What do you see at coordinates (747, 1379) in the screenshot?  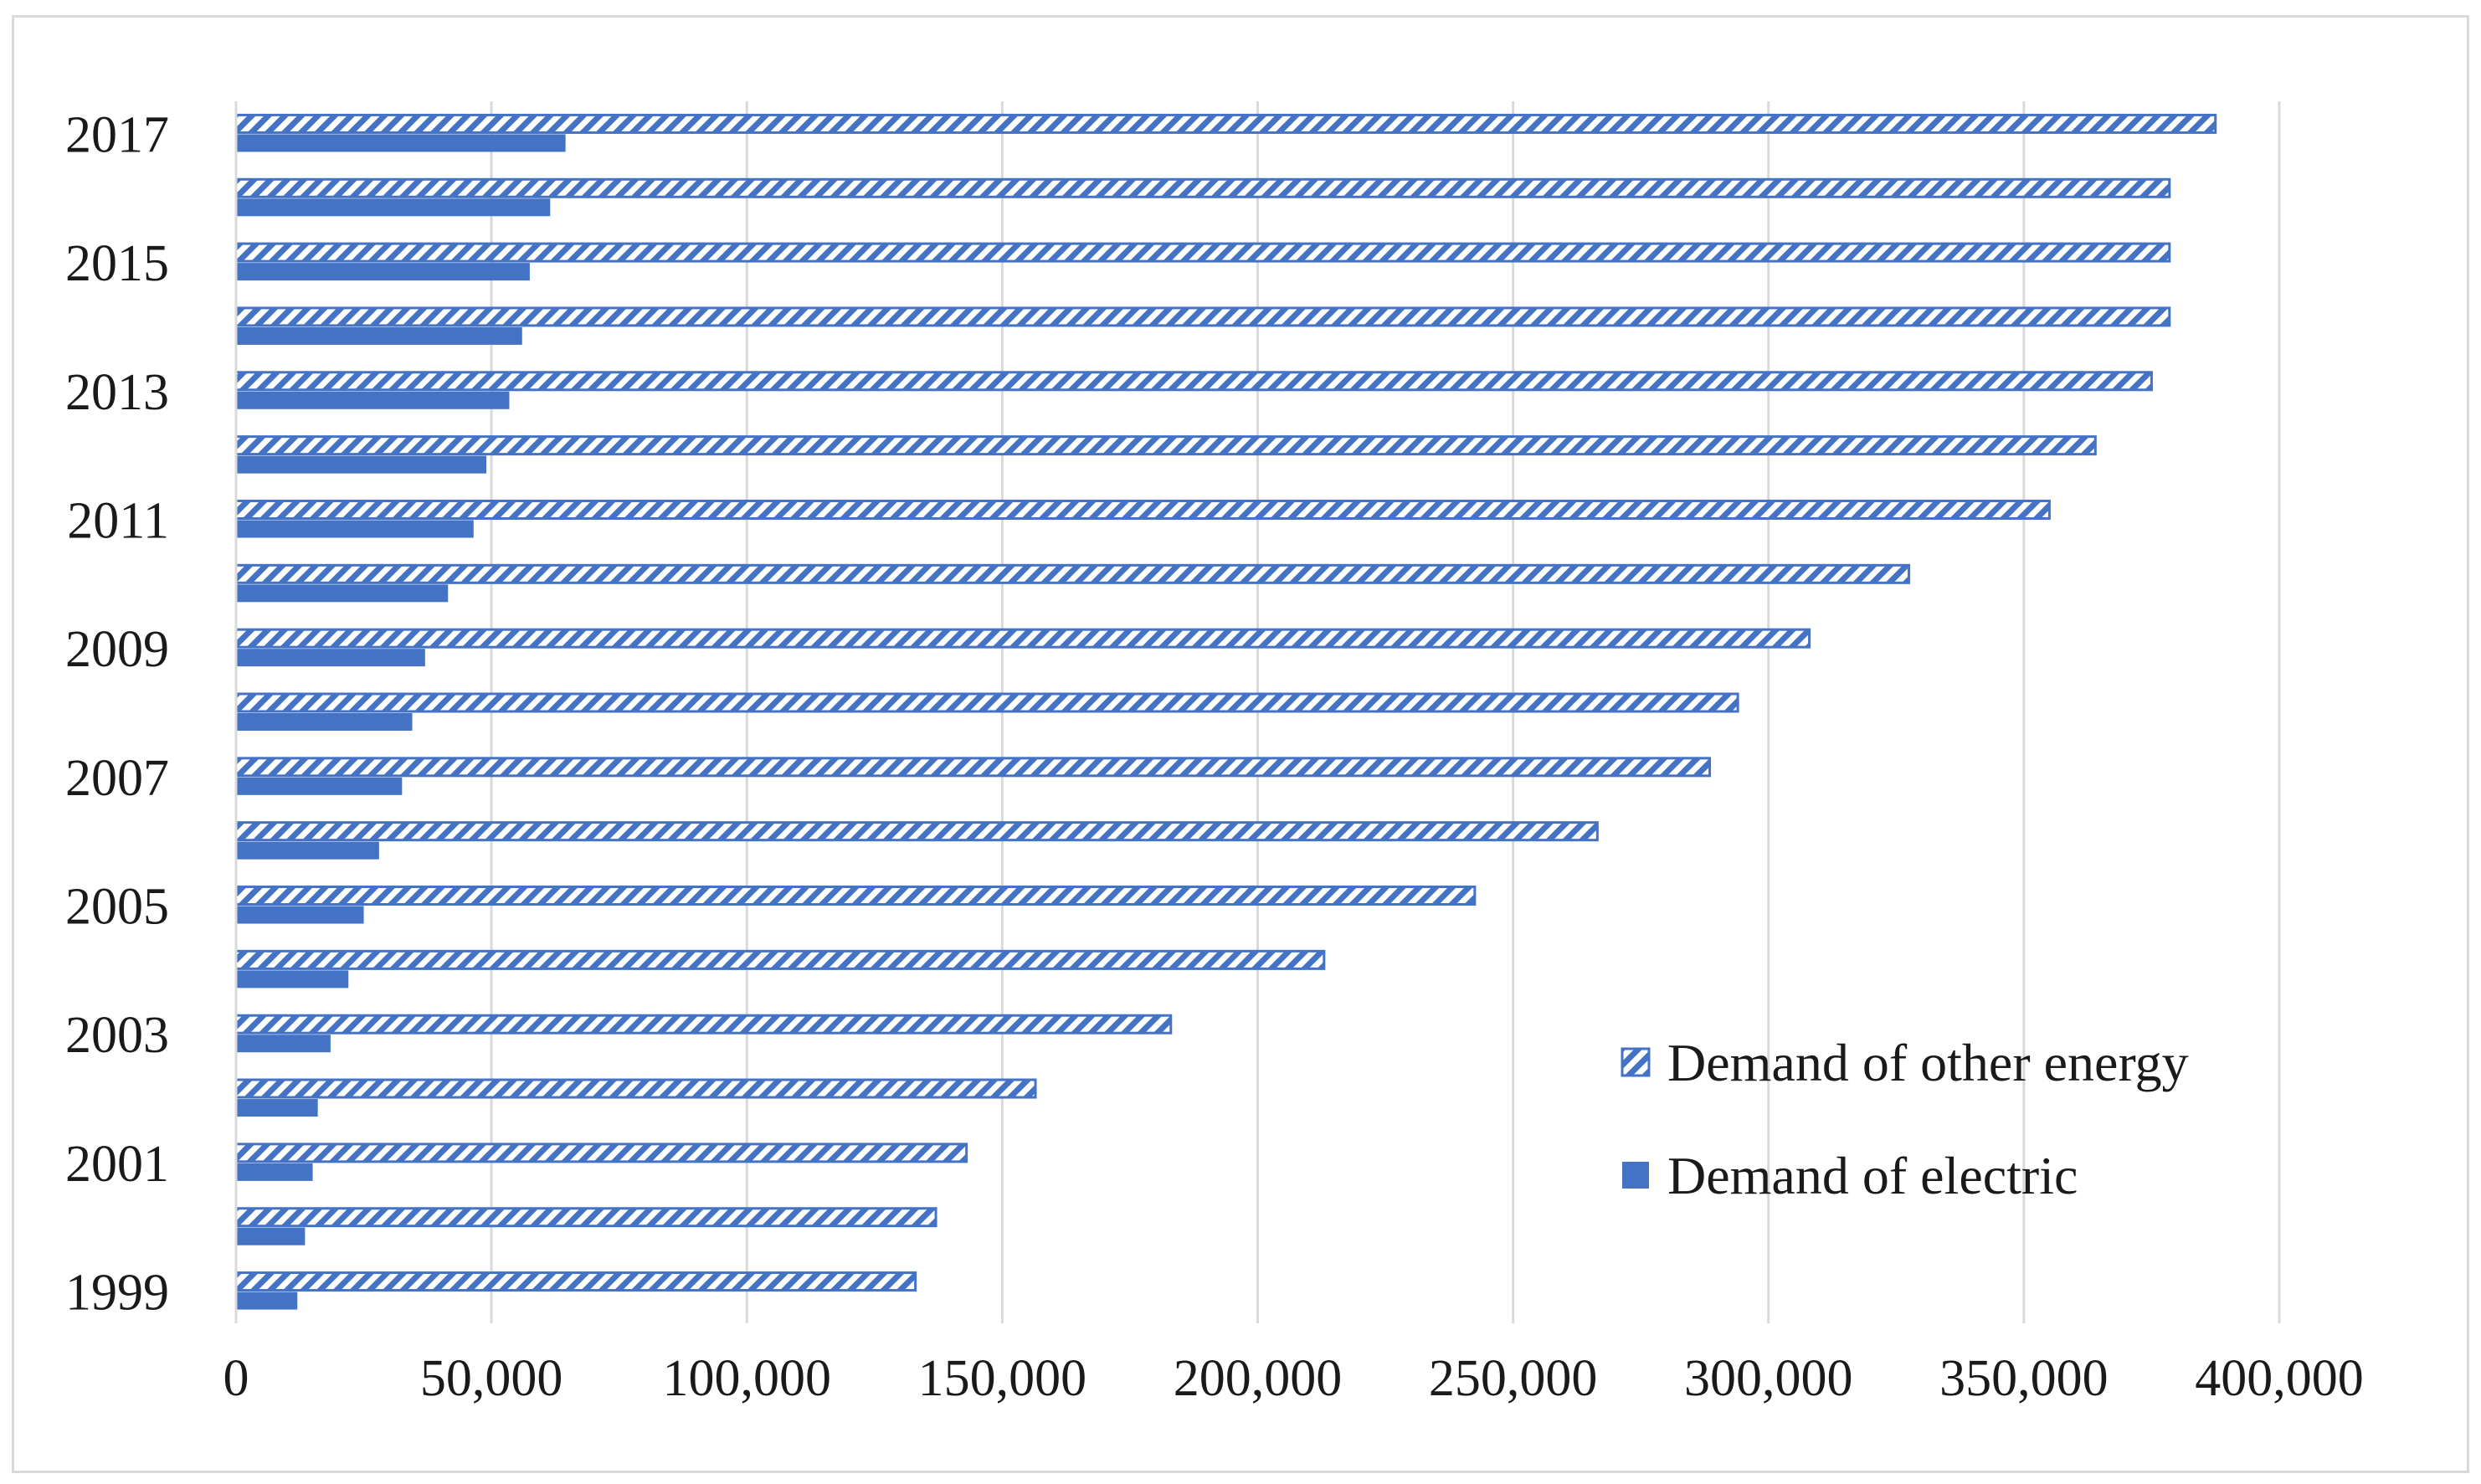 I see `x-tick-label: 100,000` at bounding box center [747, 1379].